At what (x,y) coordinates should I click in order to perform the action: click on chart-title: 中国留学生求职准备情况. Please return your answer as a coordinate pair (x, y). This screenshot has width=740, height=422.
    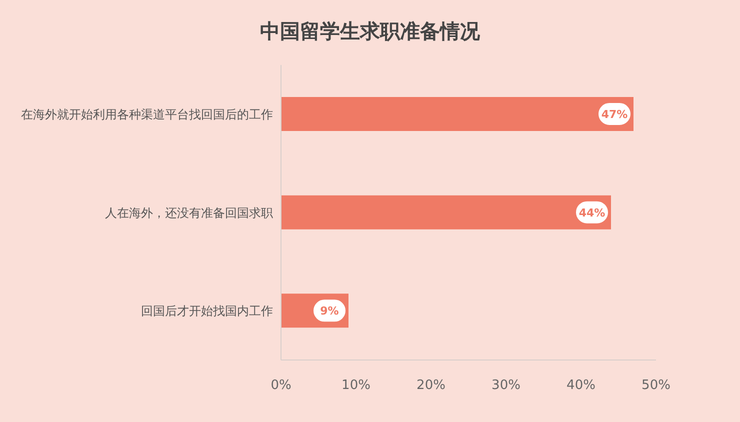
    Looking at the image, I should click on (370, 31).